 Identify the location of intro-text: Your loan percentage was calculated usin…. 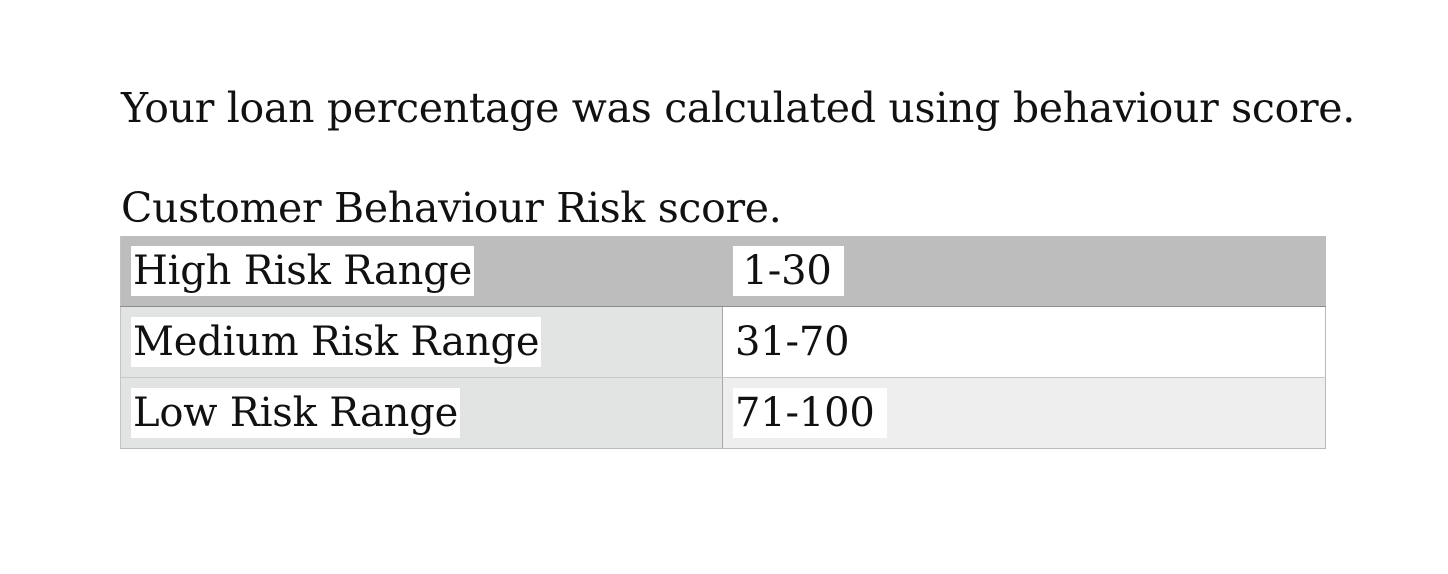
(738, 108).